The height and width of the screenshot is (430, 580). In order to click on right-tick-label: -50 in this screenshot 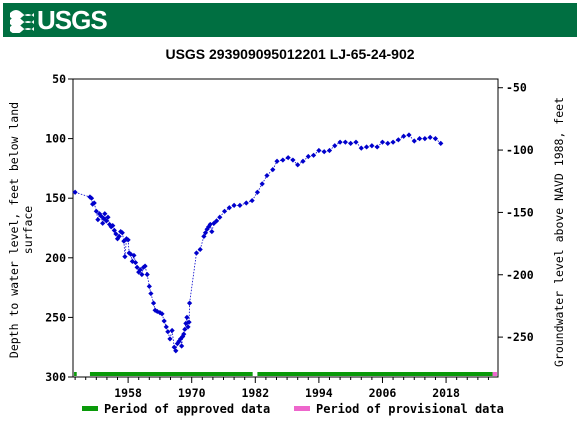, I will do `click(516, 88)`.